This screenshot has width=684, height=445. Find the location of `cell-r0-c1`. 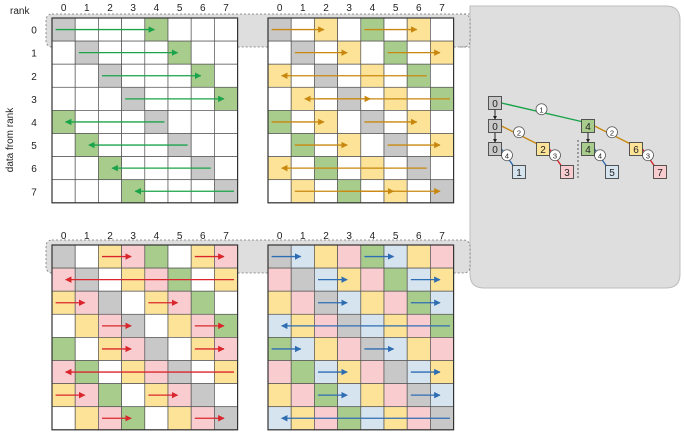

cell-r0-c1 is located at coordinates (86, 256).